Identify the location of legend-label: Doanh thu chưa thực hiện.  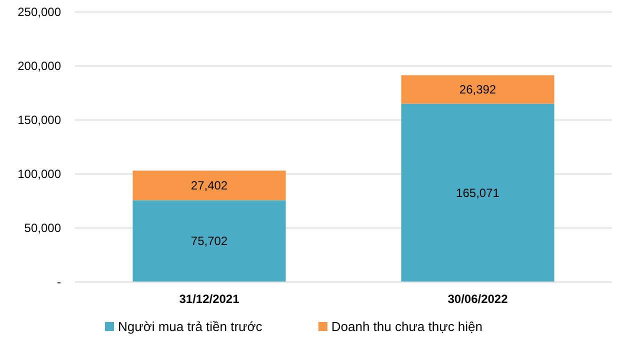
(407, 326).